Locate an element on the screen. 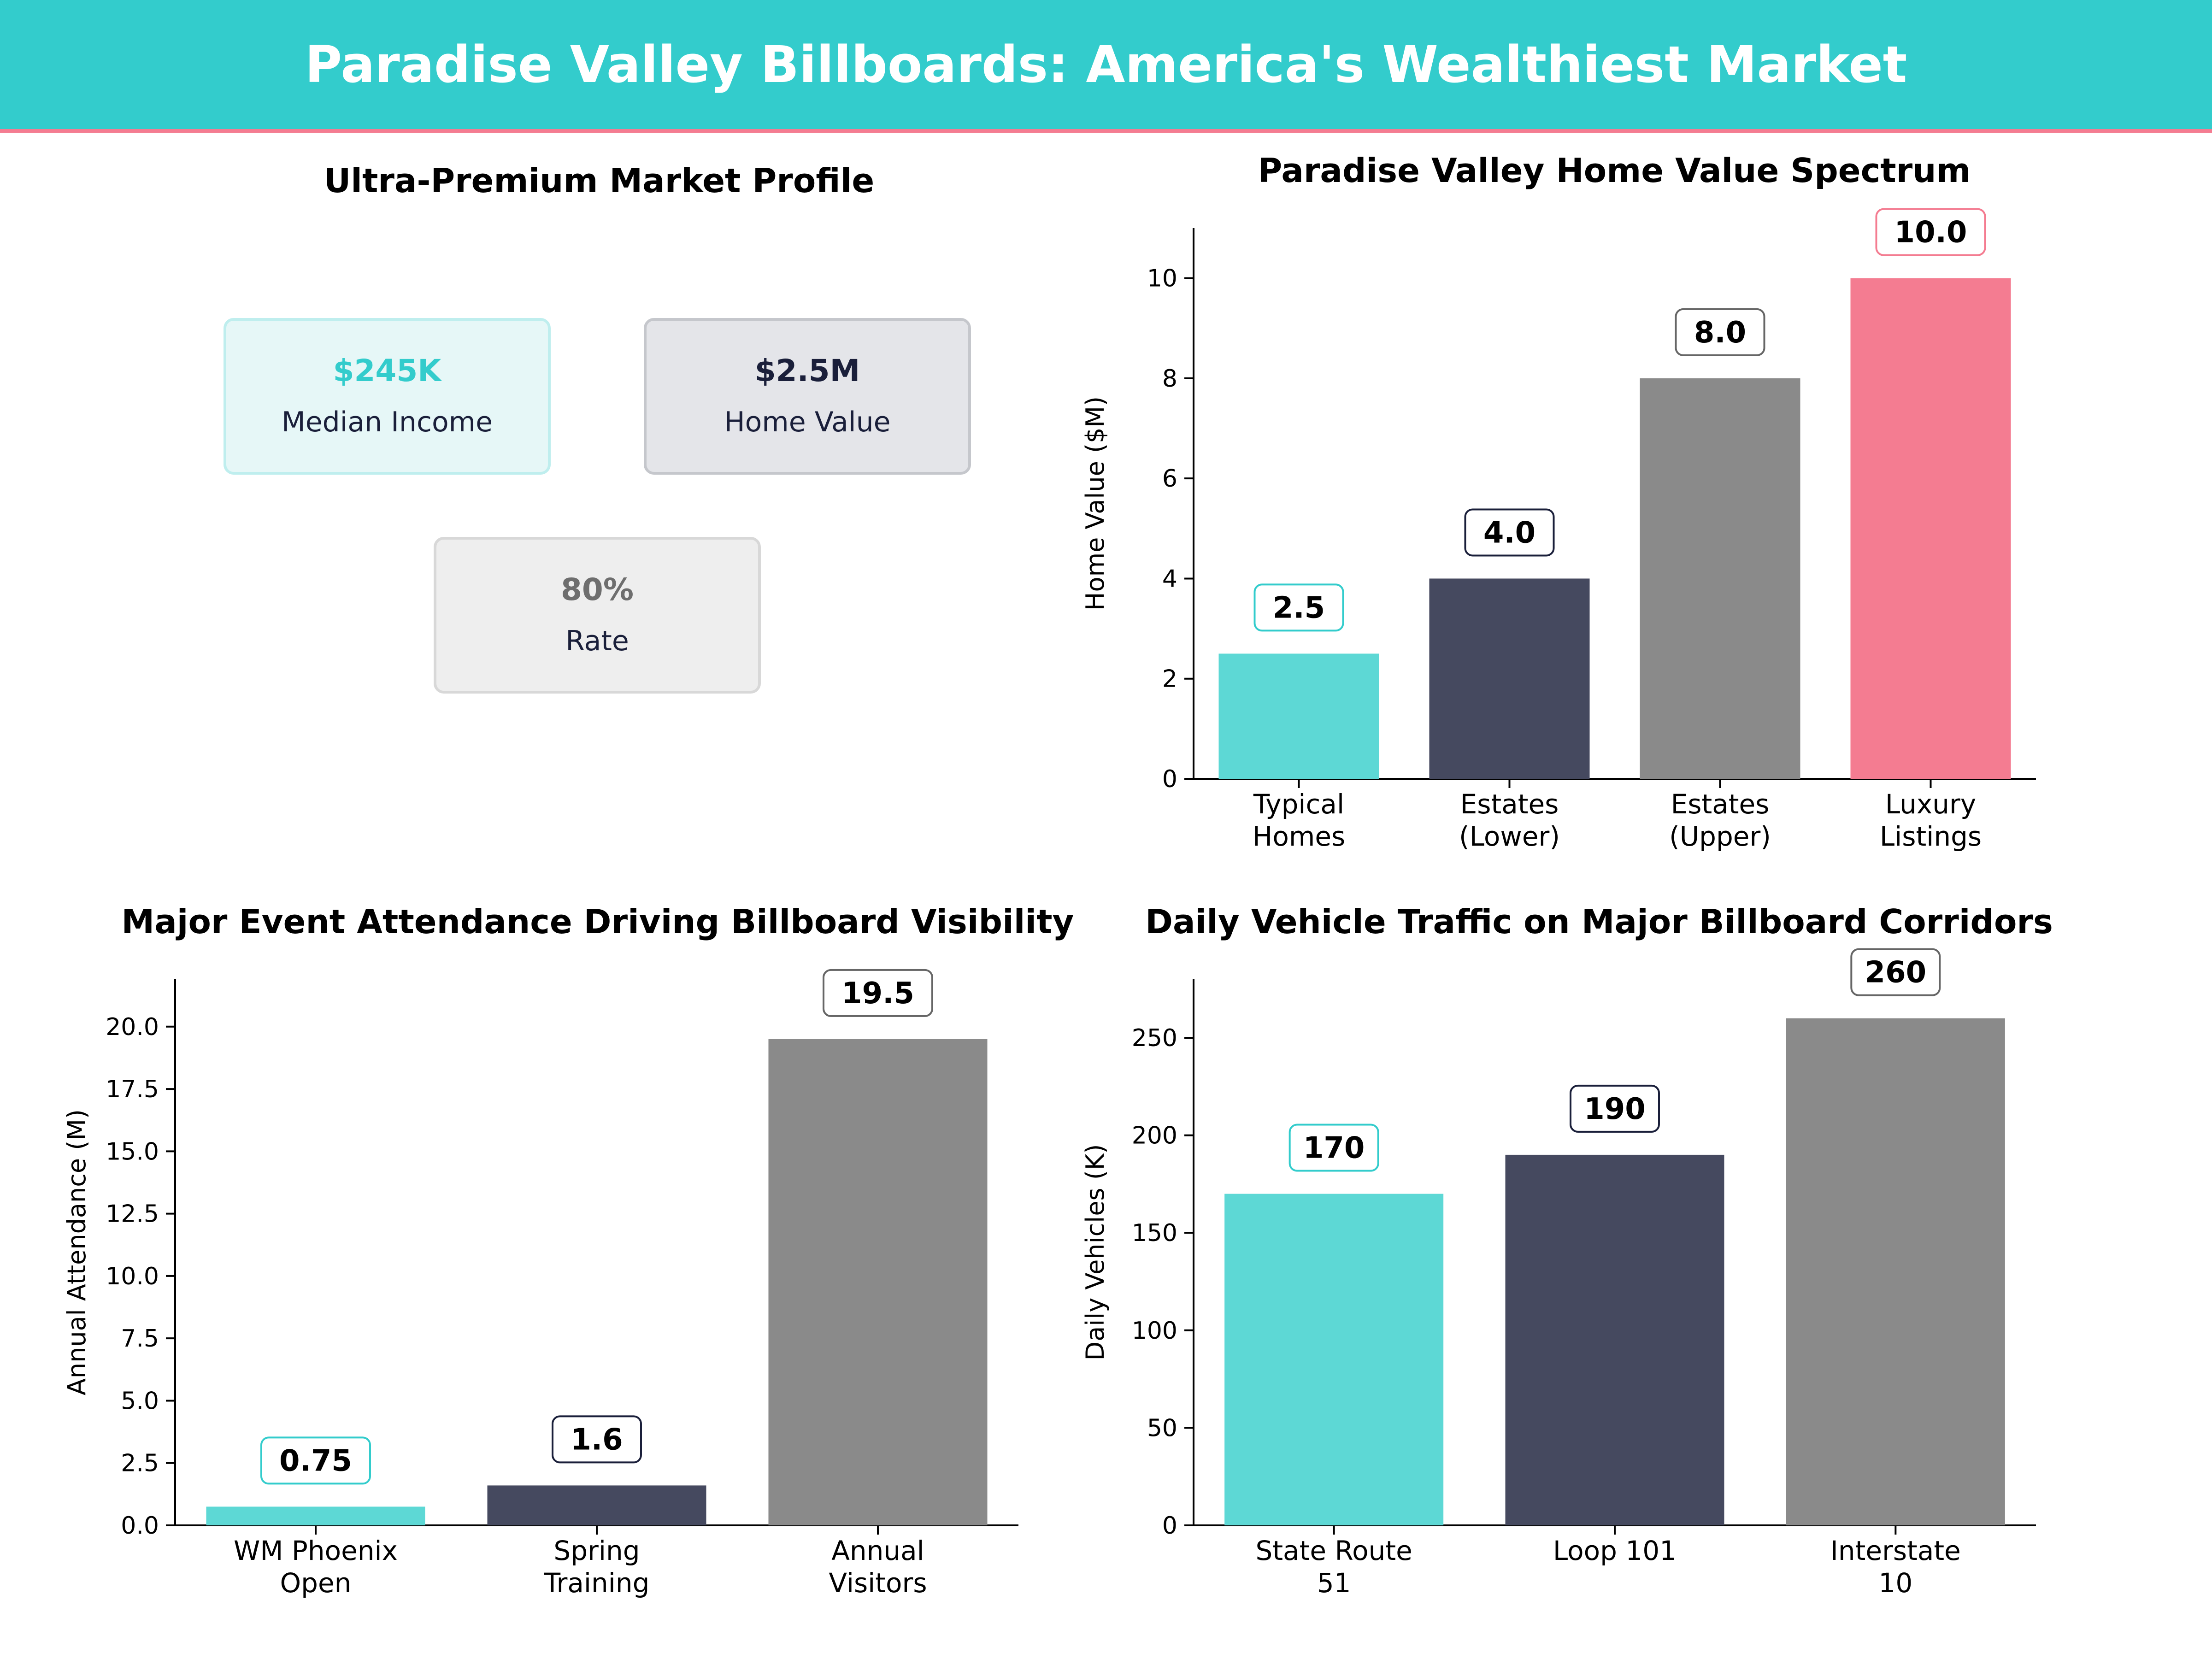 Image resolution: width=2212 pixels, height=1659 pixels. y-axis-label: Annual Attendance (M) is located at coordinates (76, 1252).